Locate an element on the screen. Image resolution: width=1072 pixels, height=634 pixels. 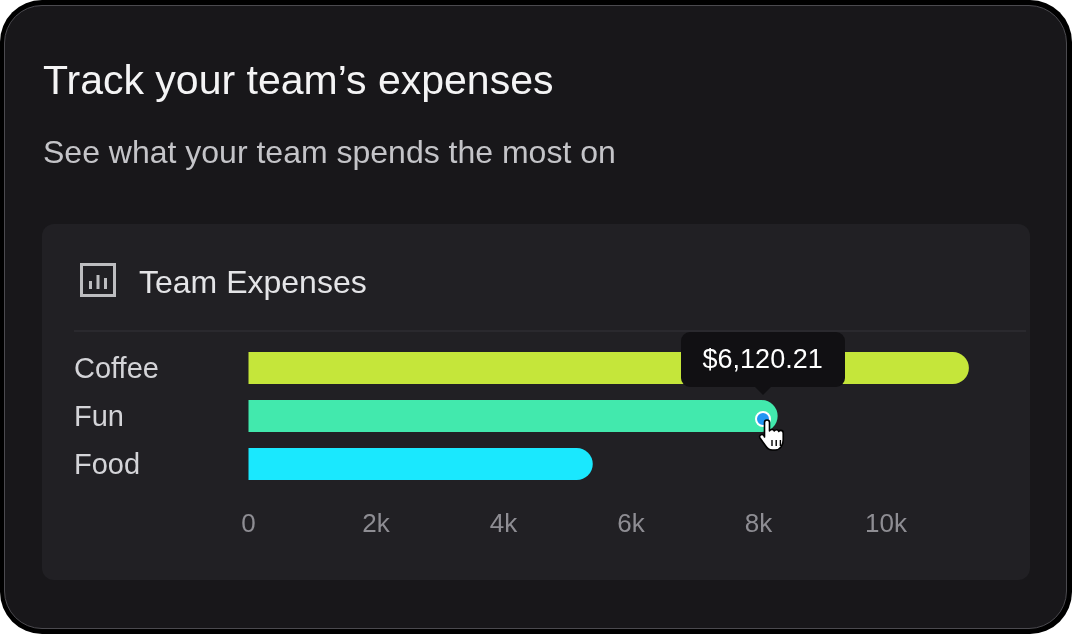
x-tick-label: 4k is located at coordinates (504, 523).